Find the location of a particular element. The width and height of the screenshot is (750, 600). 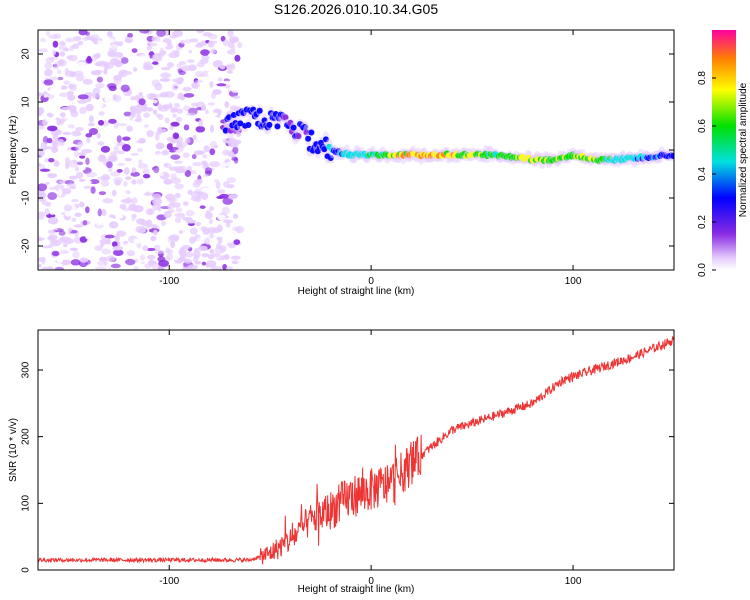

ridge-cell is located at coordinates (240, 123).